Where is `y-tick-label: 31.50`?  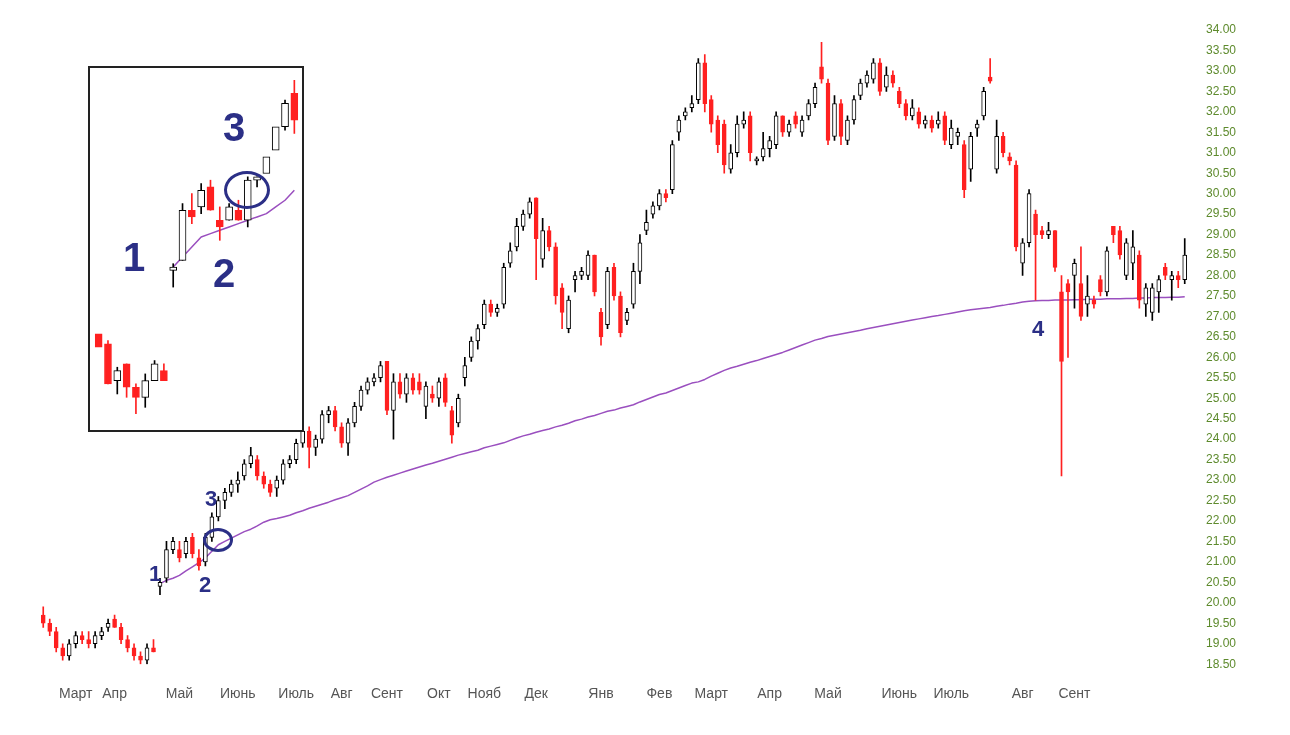 y-tick-label: 31.50 is located at coordinates (1221, 131).